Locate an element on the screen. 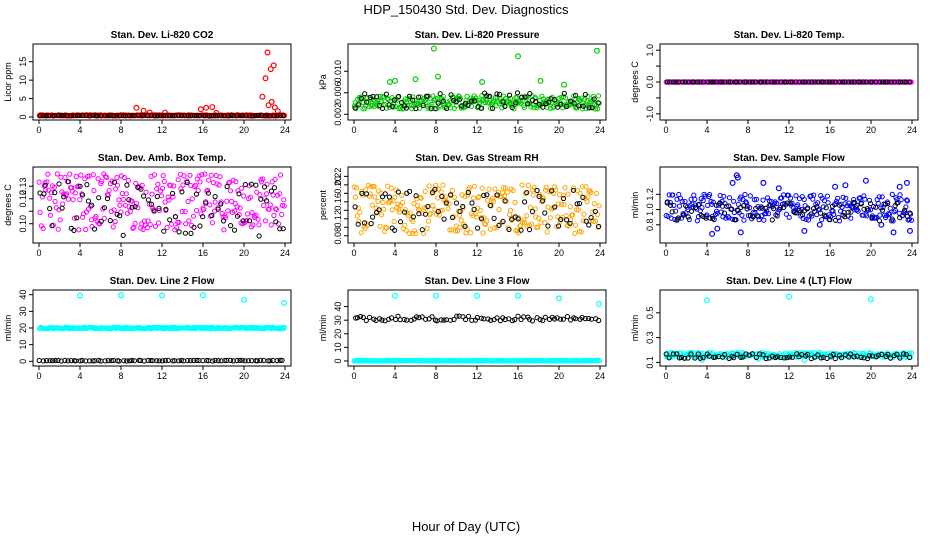  x-tick-label: 16 is located at coordinates (518, 130).